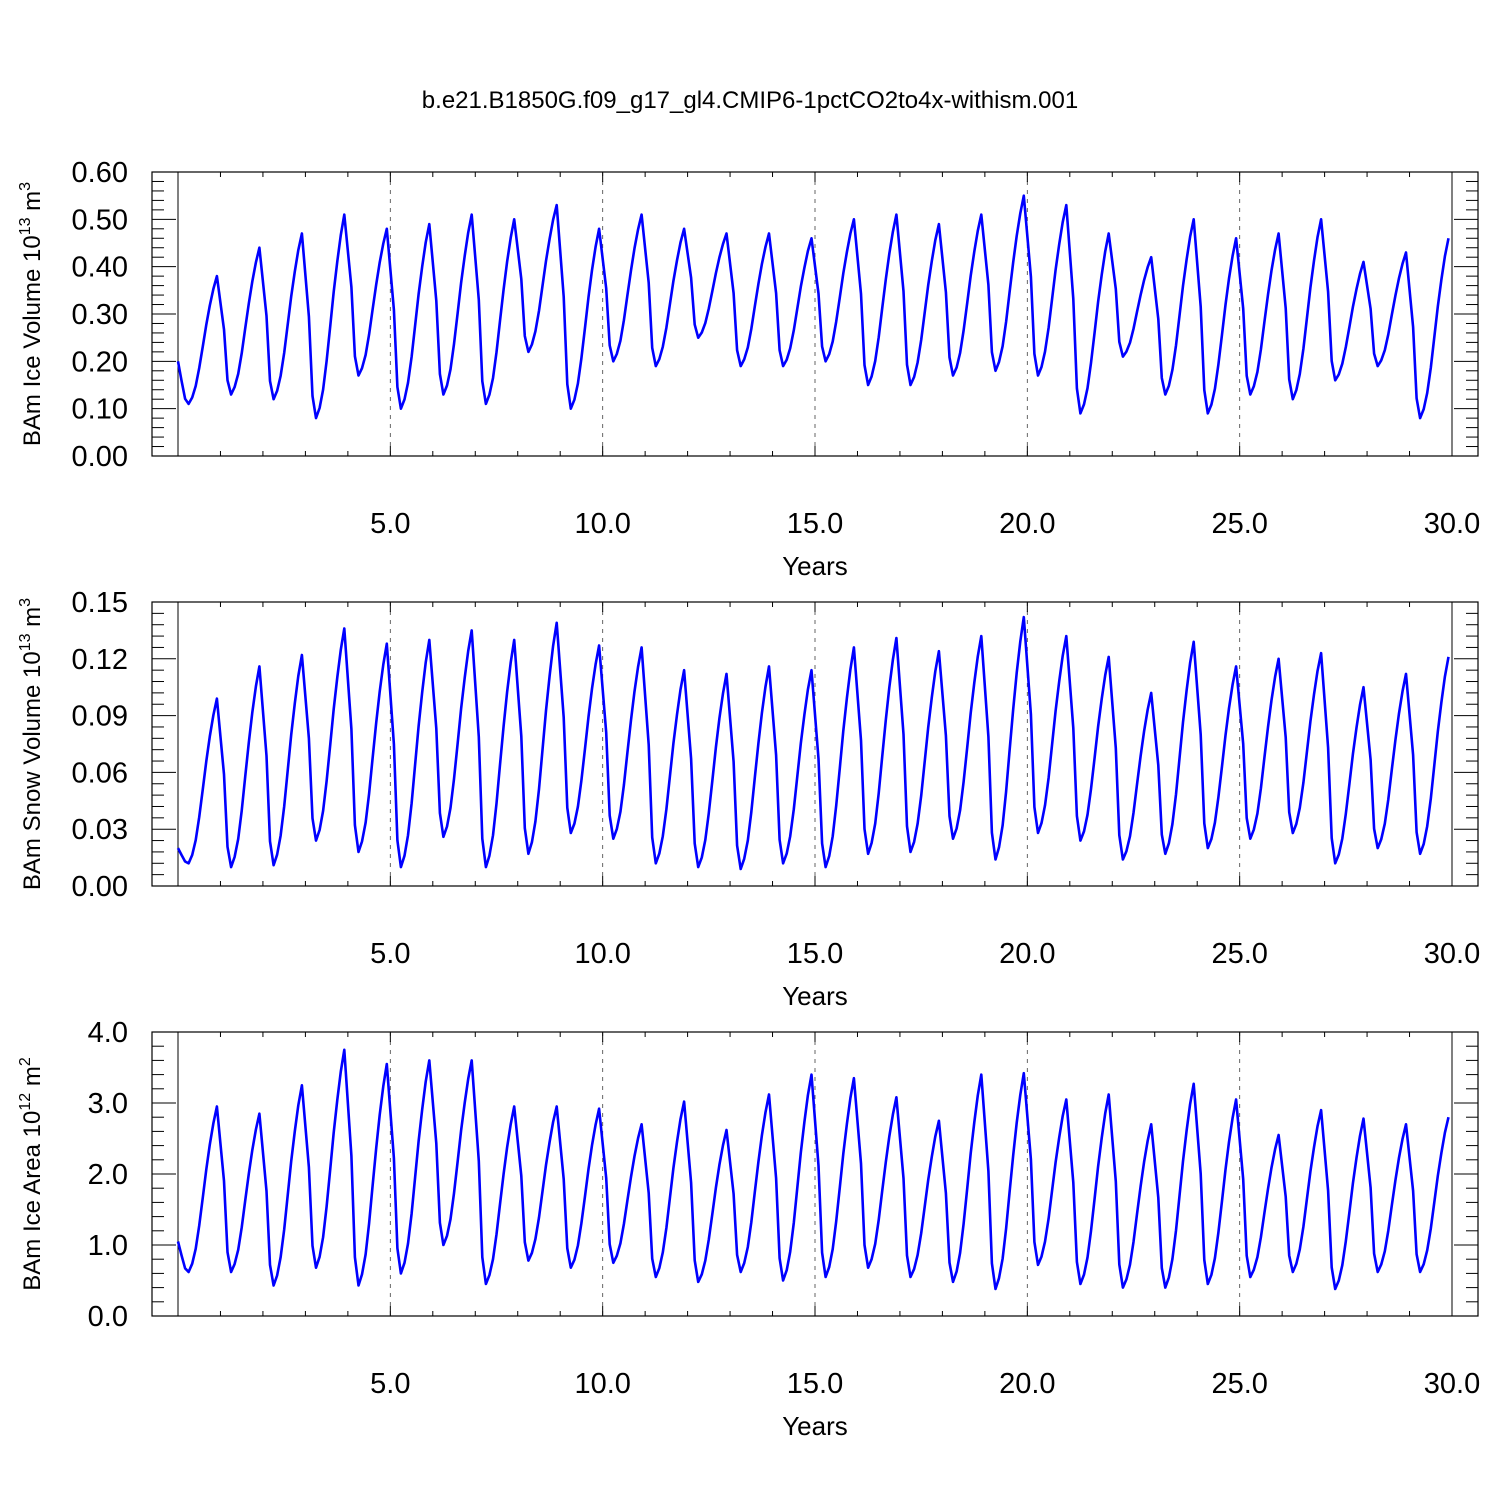 The width and height of the screenshot is (1500, 1500). Describe the element at coordinates (100, 830) in the screenshot. I see `y-tick-label: 0.03` at that location.